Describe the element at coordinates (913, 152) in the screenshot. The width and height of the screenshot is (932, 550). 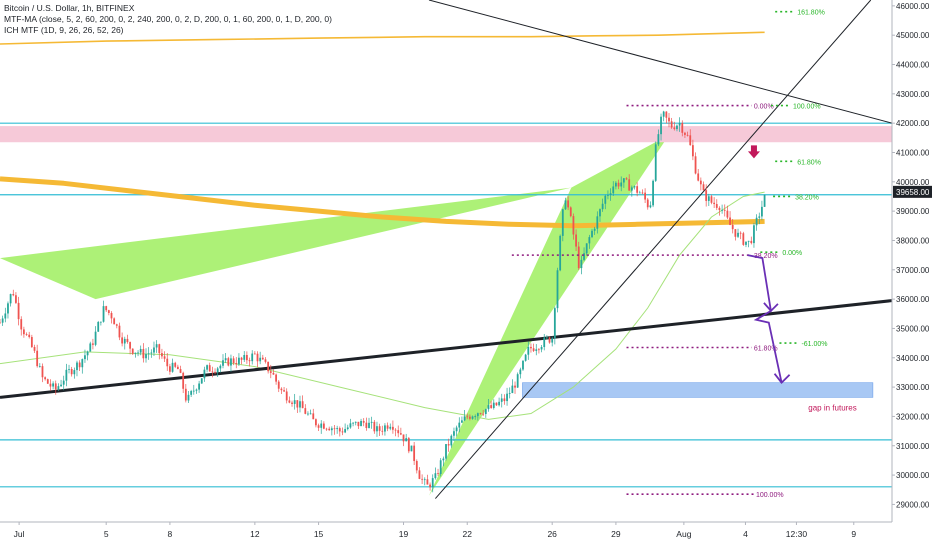
I see `price-tick-label: 41000.00` at that location.